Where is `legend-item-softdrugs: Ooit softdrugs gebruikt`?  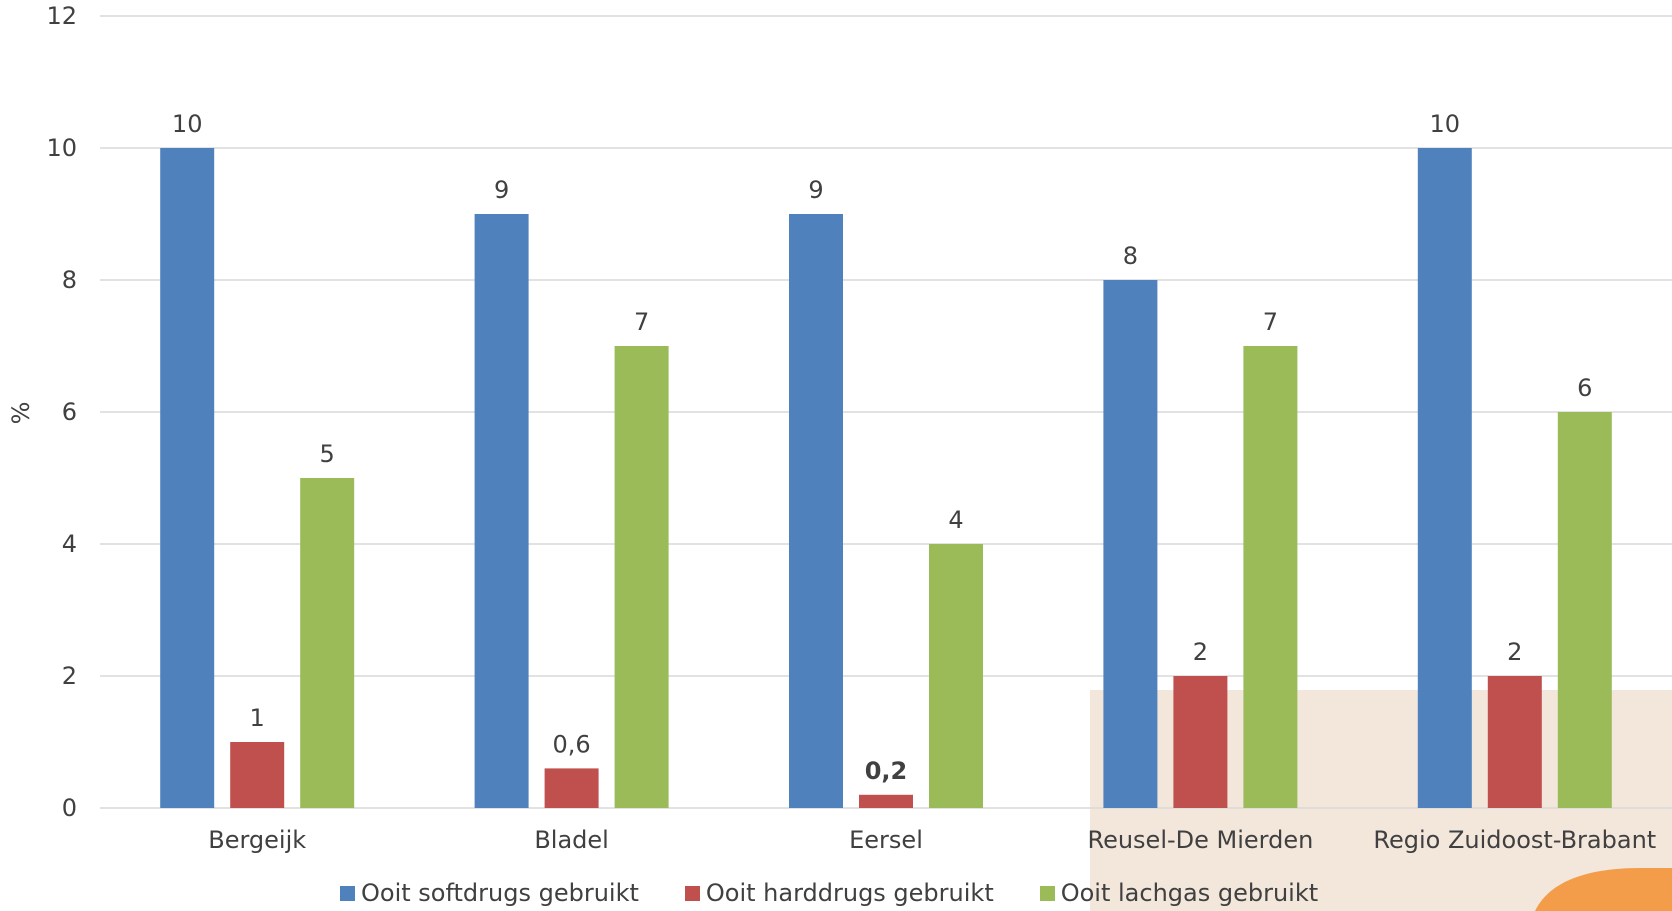 legend-item-softdrugs: Ooit softdrugs gebruikt is located at coordinates (489, 893).